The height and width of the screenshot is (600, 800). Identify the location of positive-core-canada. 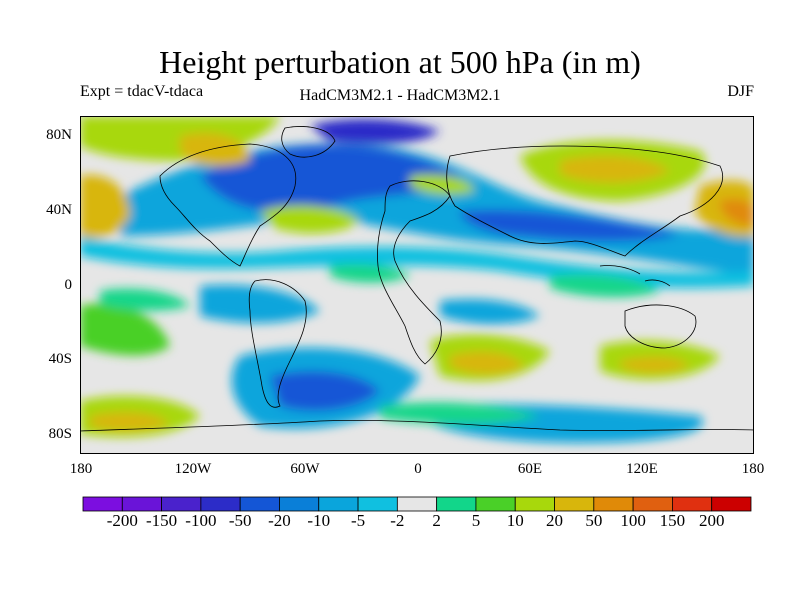
(215, 149).